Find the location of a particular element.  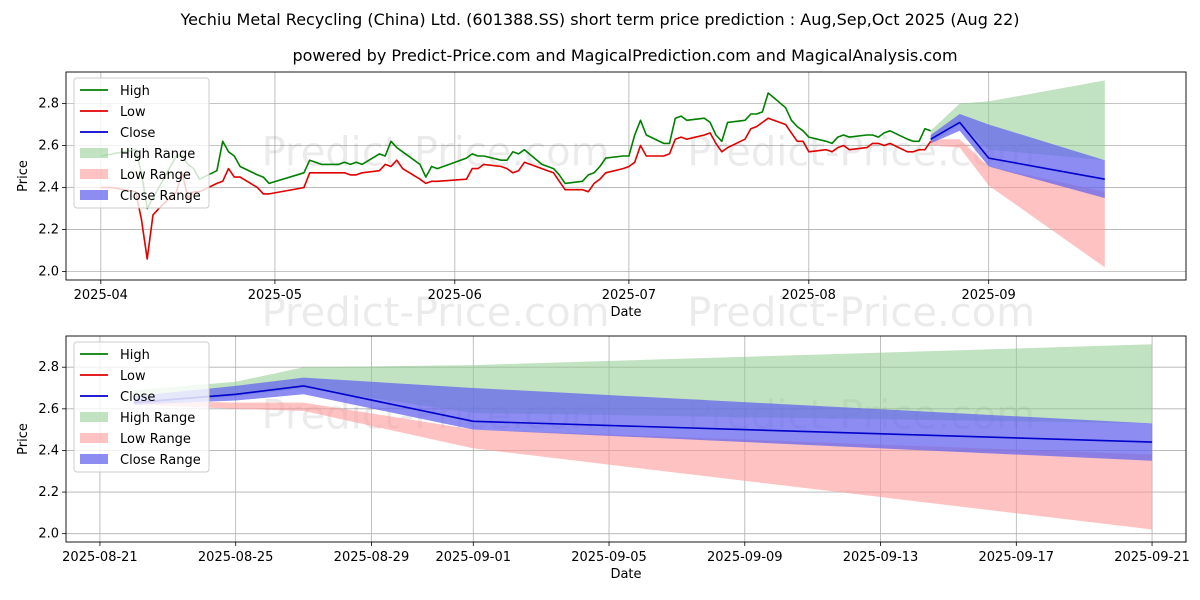

x-tick-label: 2025-05 is located at coordinates (275, 295).